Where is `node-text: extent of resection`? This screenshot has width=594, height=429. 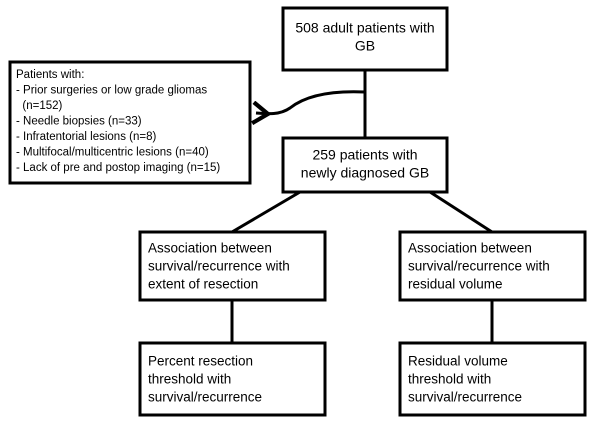 node-text: extent of resection is located at coordinates (203, 284).